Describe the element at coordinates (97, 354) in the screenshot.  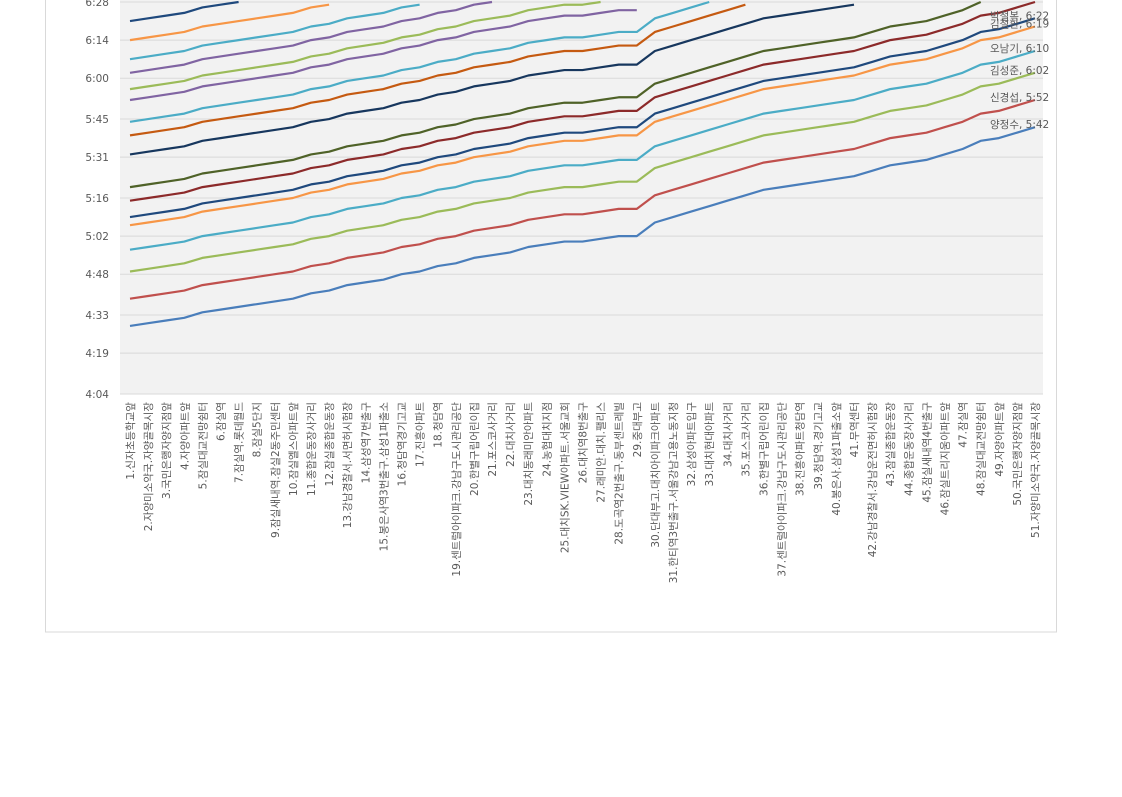
I see `y-tick-label: 4:19` at that location.